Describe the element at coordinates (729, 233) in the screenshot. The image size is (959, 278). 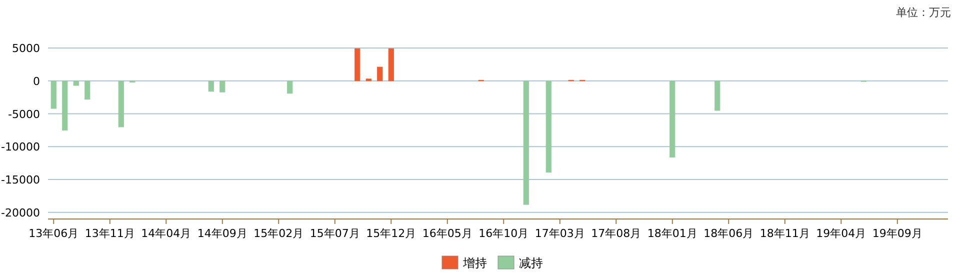
I see `x-tick-label: 18年06月` at that location.